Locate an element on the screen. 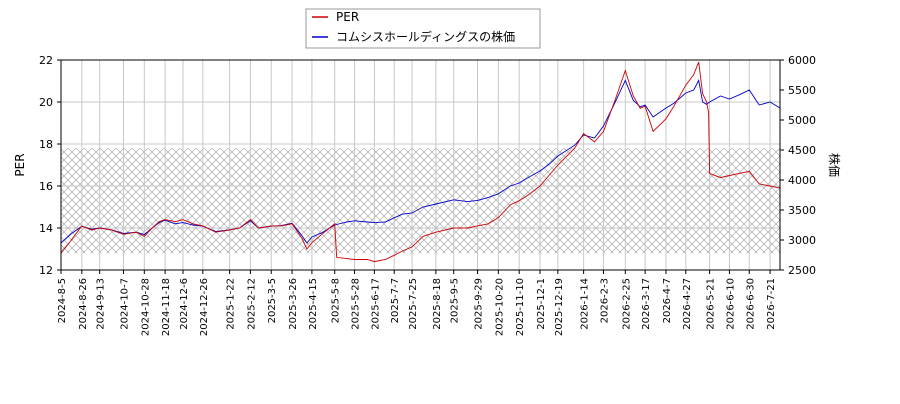 This screenshot has height=404, width=900. right-tick-label: 6000 is located at coordinates (802, 60).